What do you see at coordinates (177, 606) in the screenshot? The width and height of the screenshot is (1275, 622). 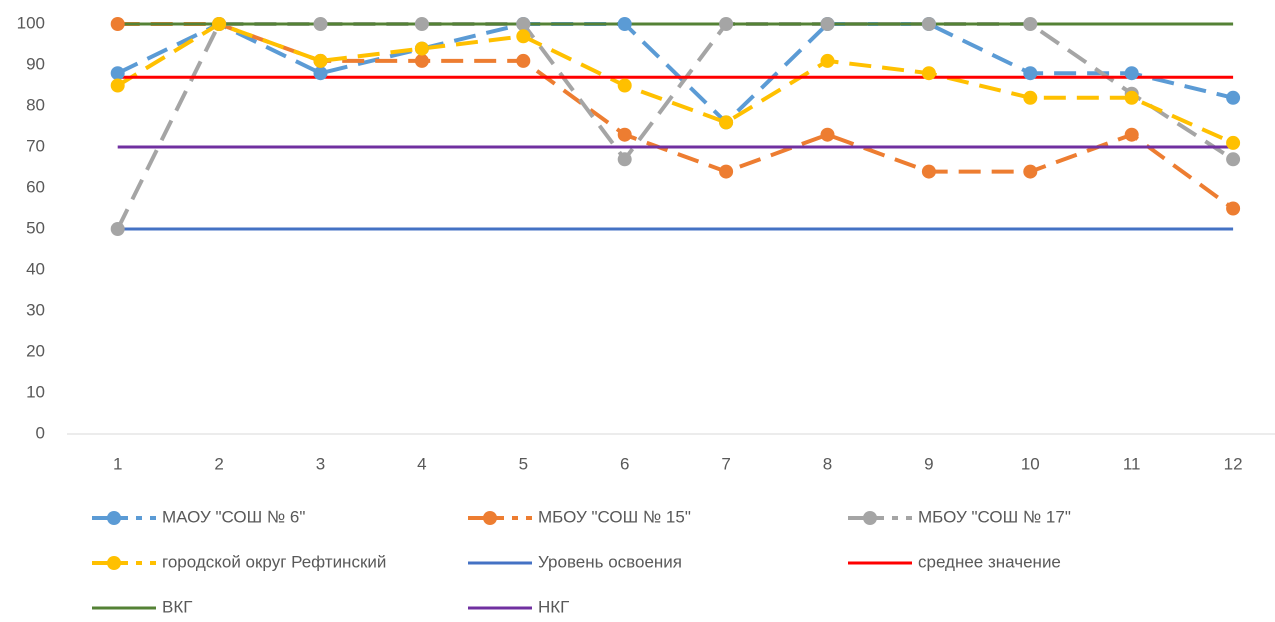 I see `legend-label: ВКГ` at bounding box center [177, 606].